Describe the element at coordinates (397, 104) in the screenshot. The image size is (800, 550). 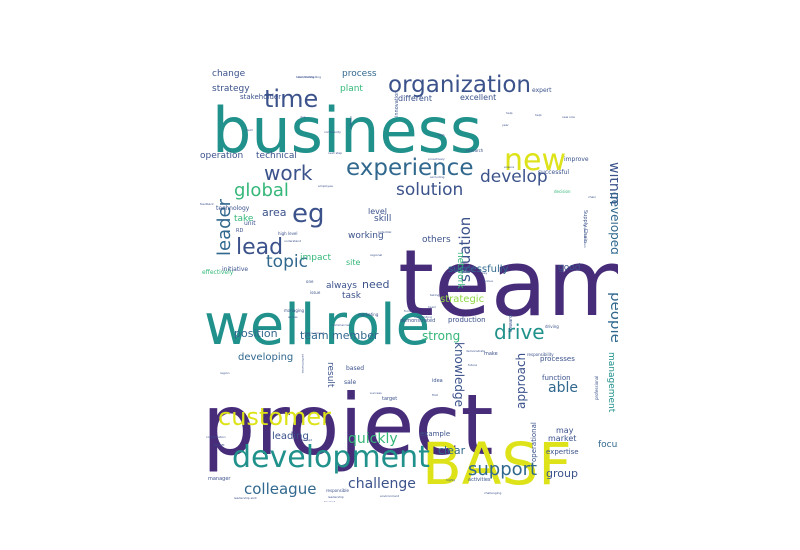
I see `cloud-word-innovation: innovation` at that location.